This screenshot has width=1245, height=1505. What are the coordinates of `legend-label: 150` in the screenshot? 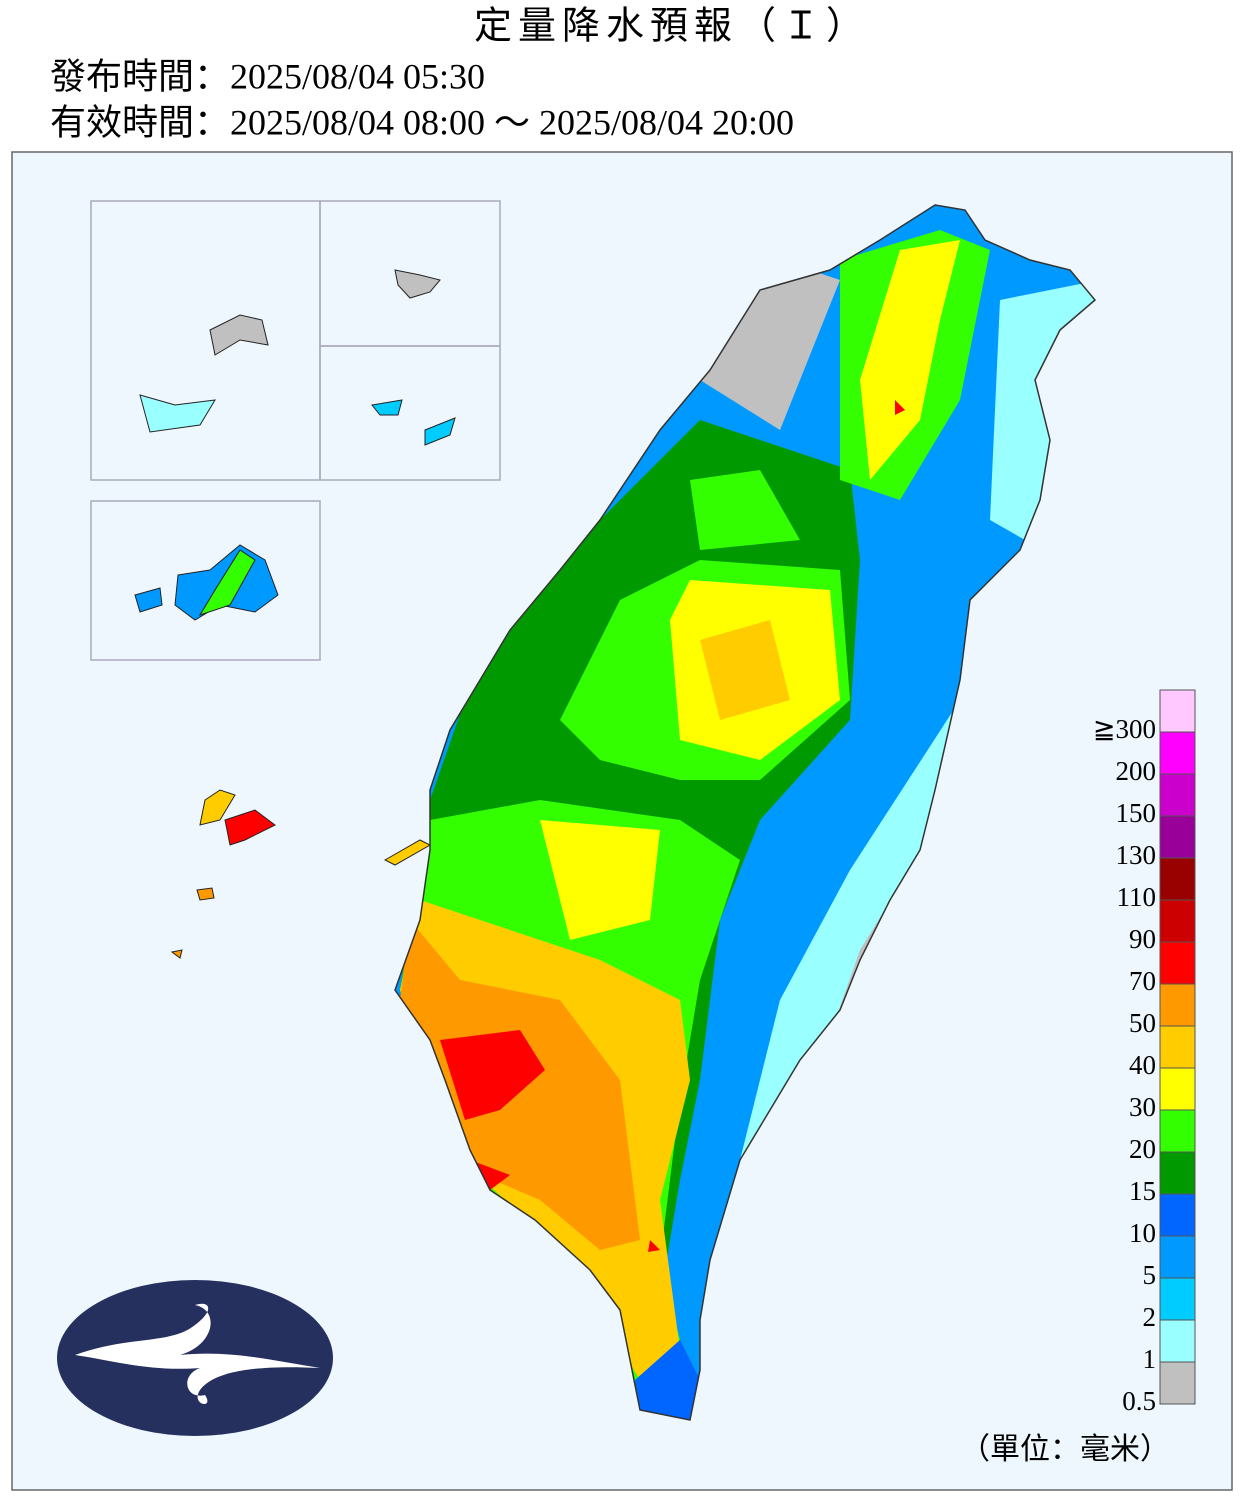 It's located at (1136, 813).